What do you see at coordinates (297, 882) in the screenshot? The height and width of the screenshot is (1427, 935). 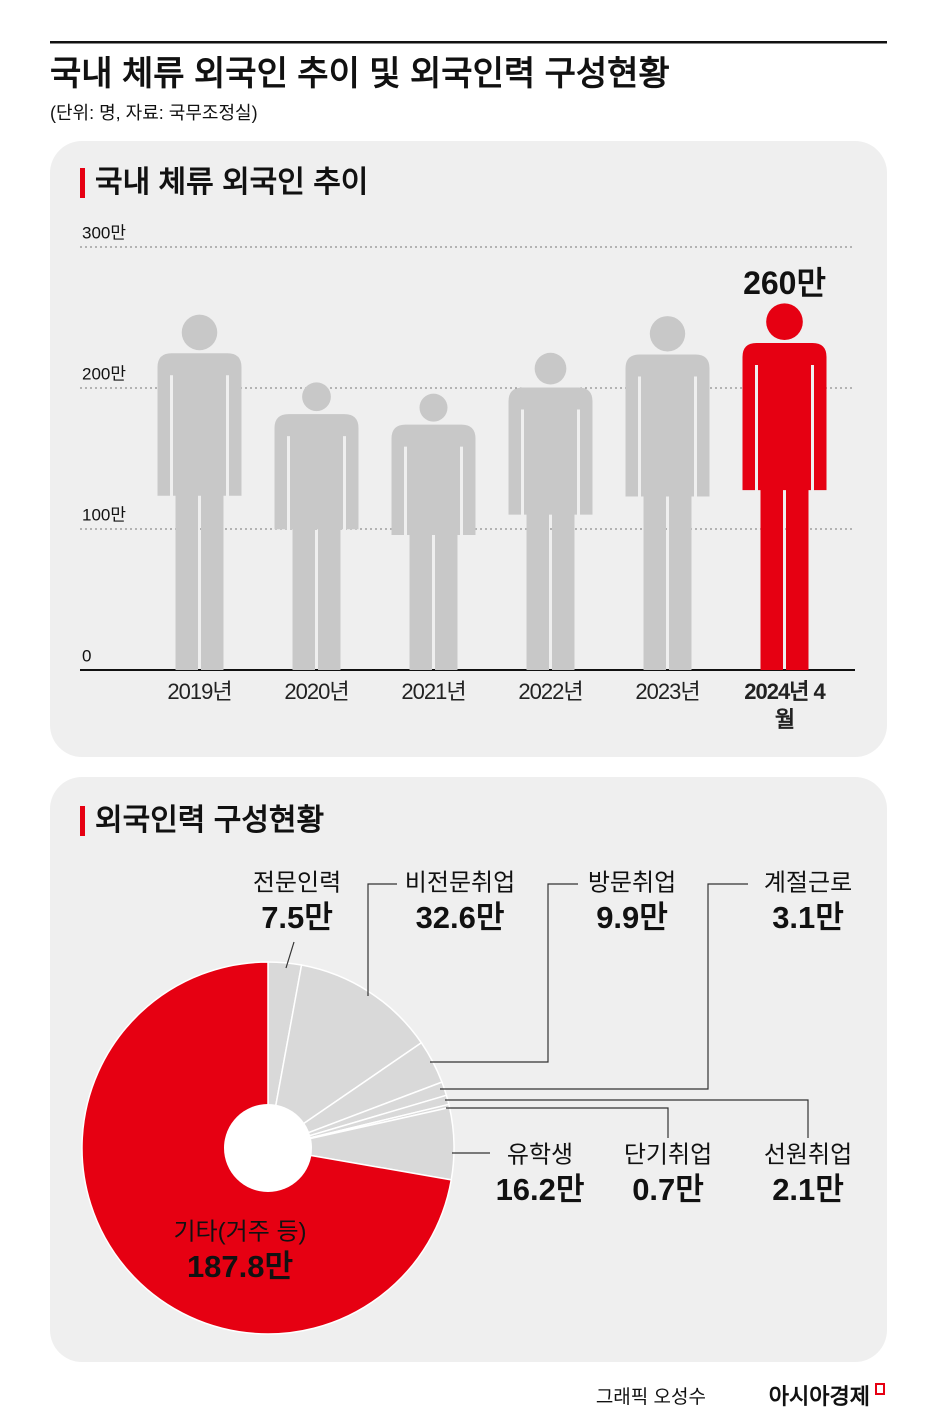 I see `slice-label: 전문인력` at bounding box center [297, 882].